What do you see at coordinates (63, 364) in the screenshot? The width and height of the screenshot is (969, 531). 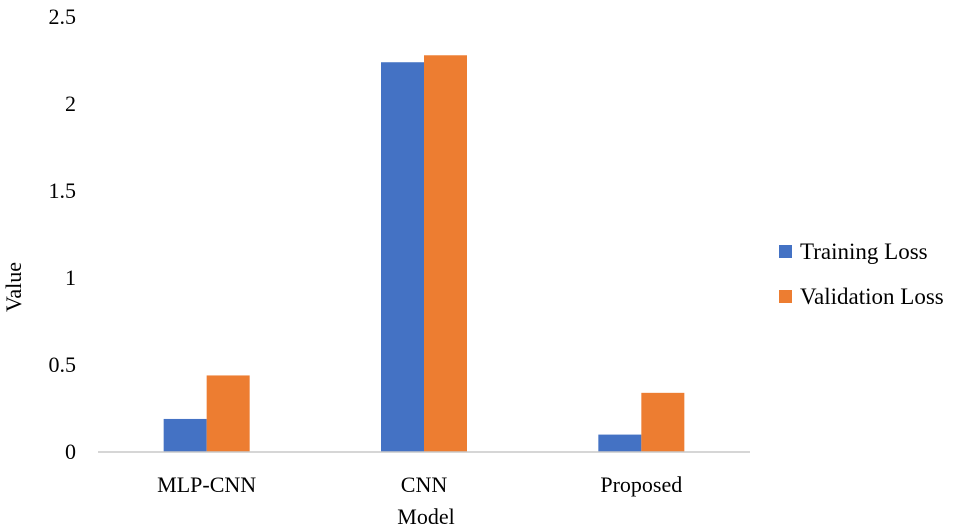 I see `y-tick-label: 0.5` at bounding box center [63, 364].